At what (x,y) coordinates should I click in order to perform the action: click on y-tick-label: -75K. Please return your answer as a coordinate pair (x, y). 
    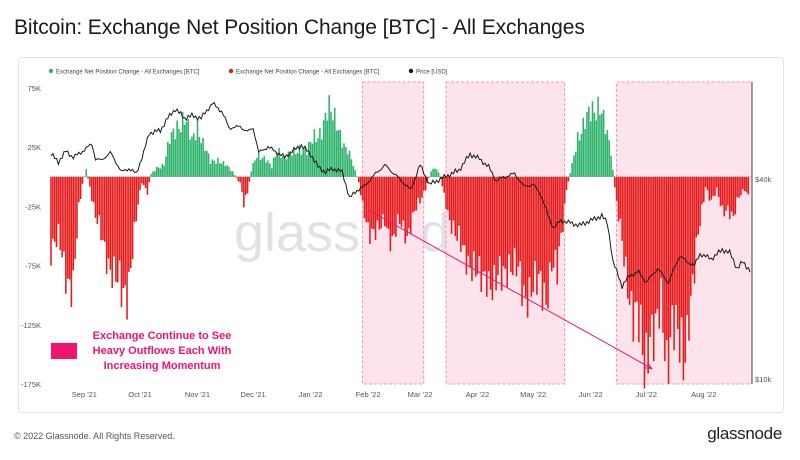
    Looking at the image, I should click on (33, 266).